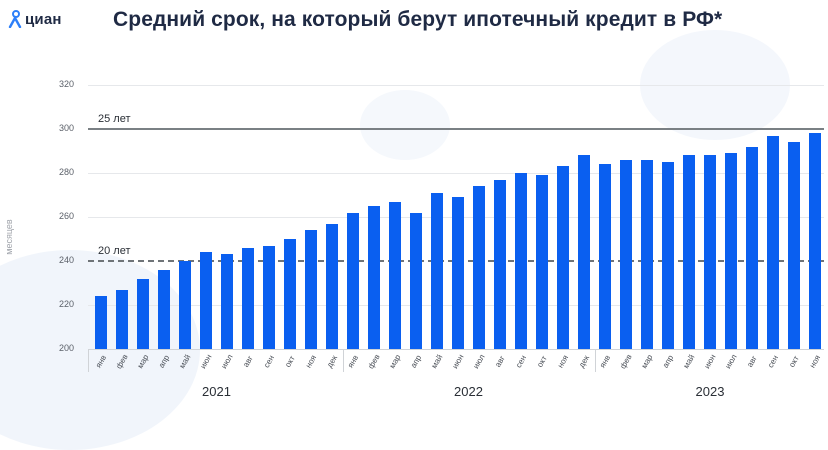 The image size is (828, 450). I want to click on y-tick-label: 200, so click(66, 348).